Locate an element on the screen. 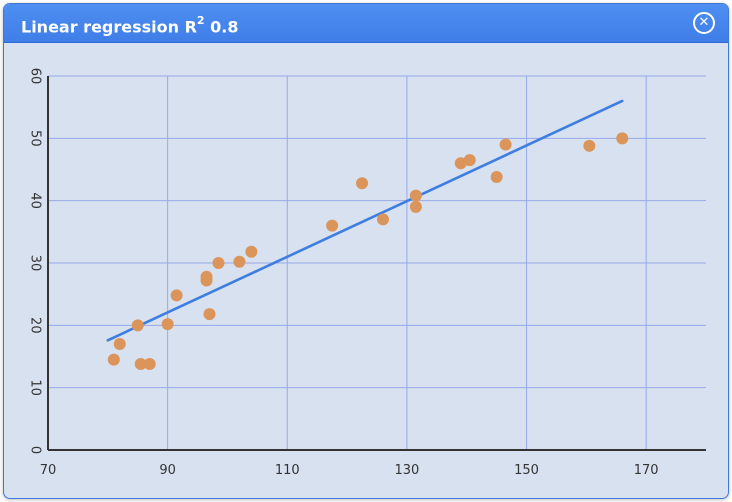 The width and height of the screenshot is (732, 502). x-tick-label: 90 is located at coordinates (167, 470).